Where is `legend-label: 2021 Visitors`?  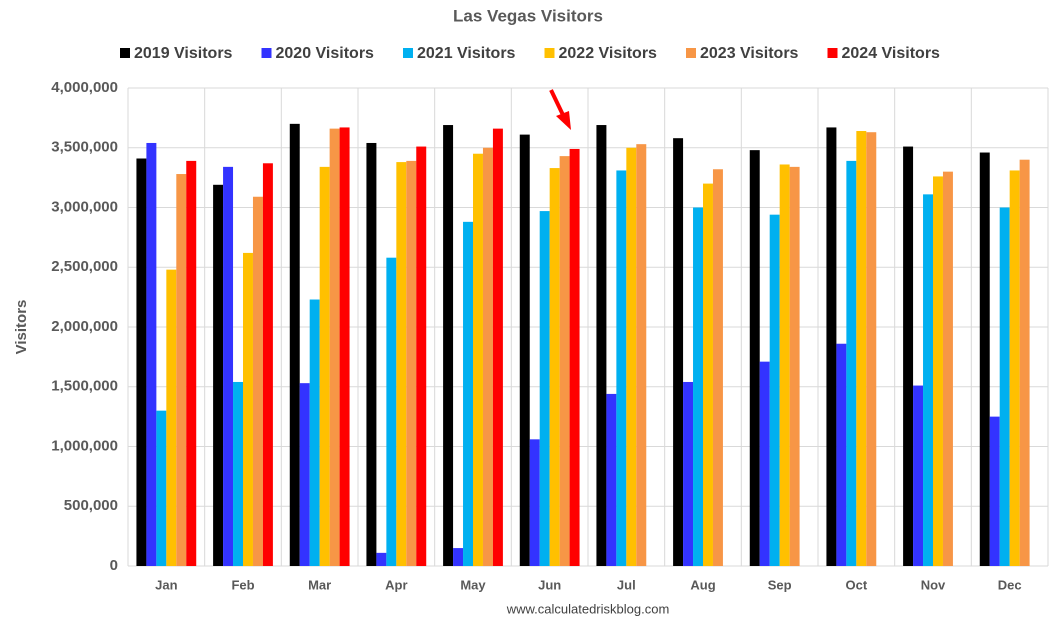 legend-label: 2021 Visitors is located at coordinates (466, 53).